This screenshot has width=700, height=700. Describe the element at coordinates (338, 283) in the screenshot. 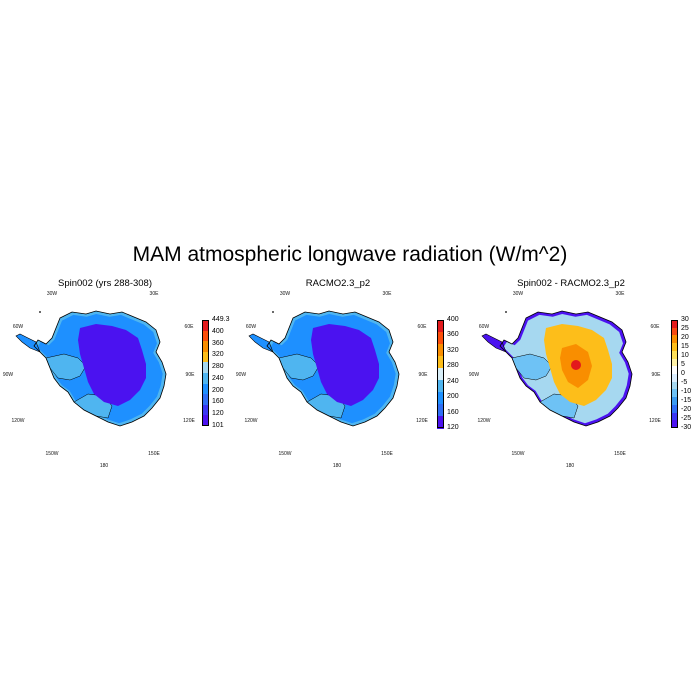

I see `panel-title: RACMO2.3_p2` at that location.